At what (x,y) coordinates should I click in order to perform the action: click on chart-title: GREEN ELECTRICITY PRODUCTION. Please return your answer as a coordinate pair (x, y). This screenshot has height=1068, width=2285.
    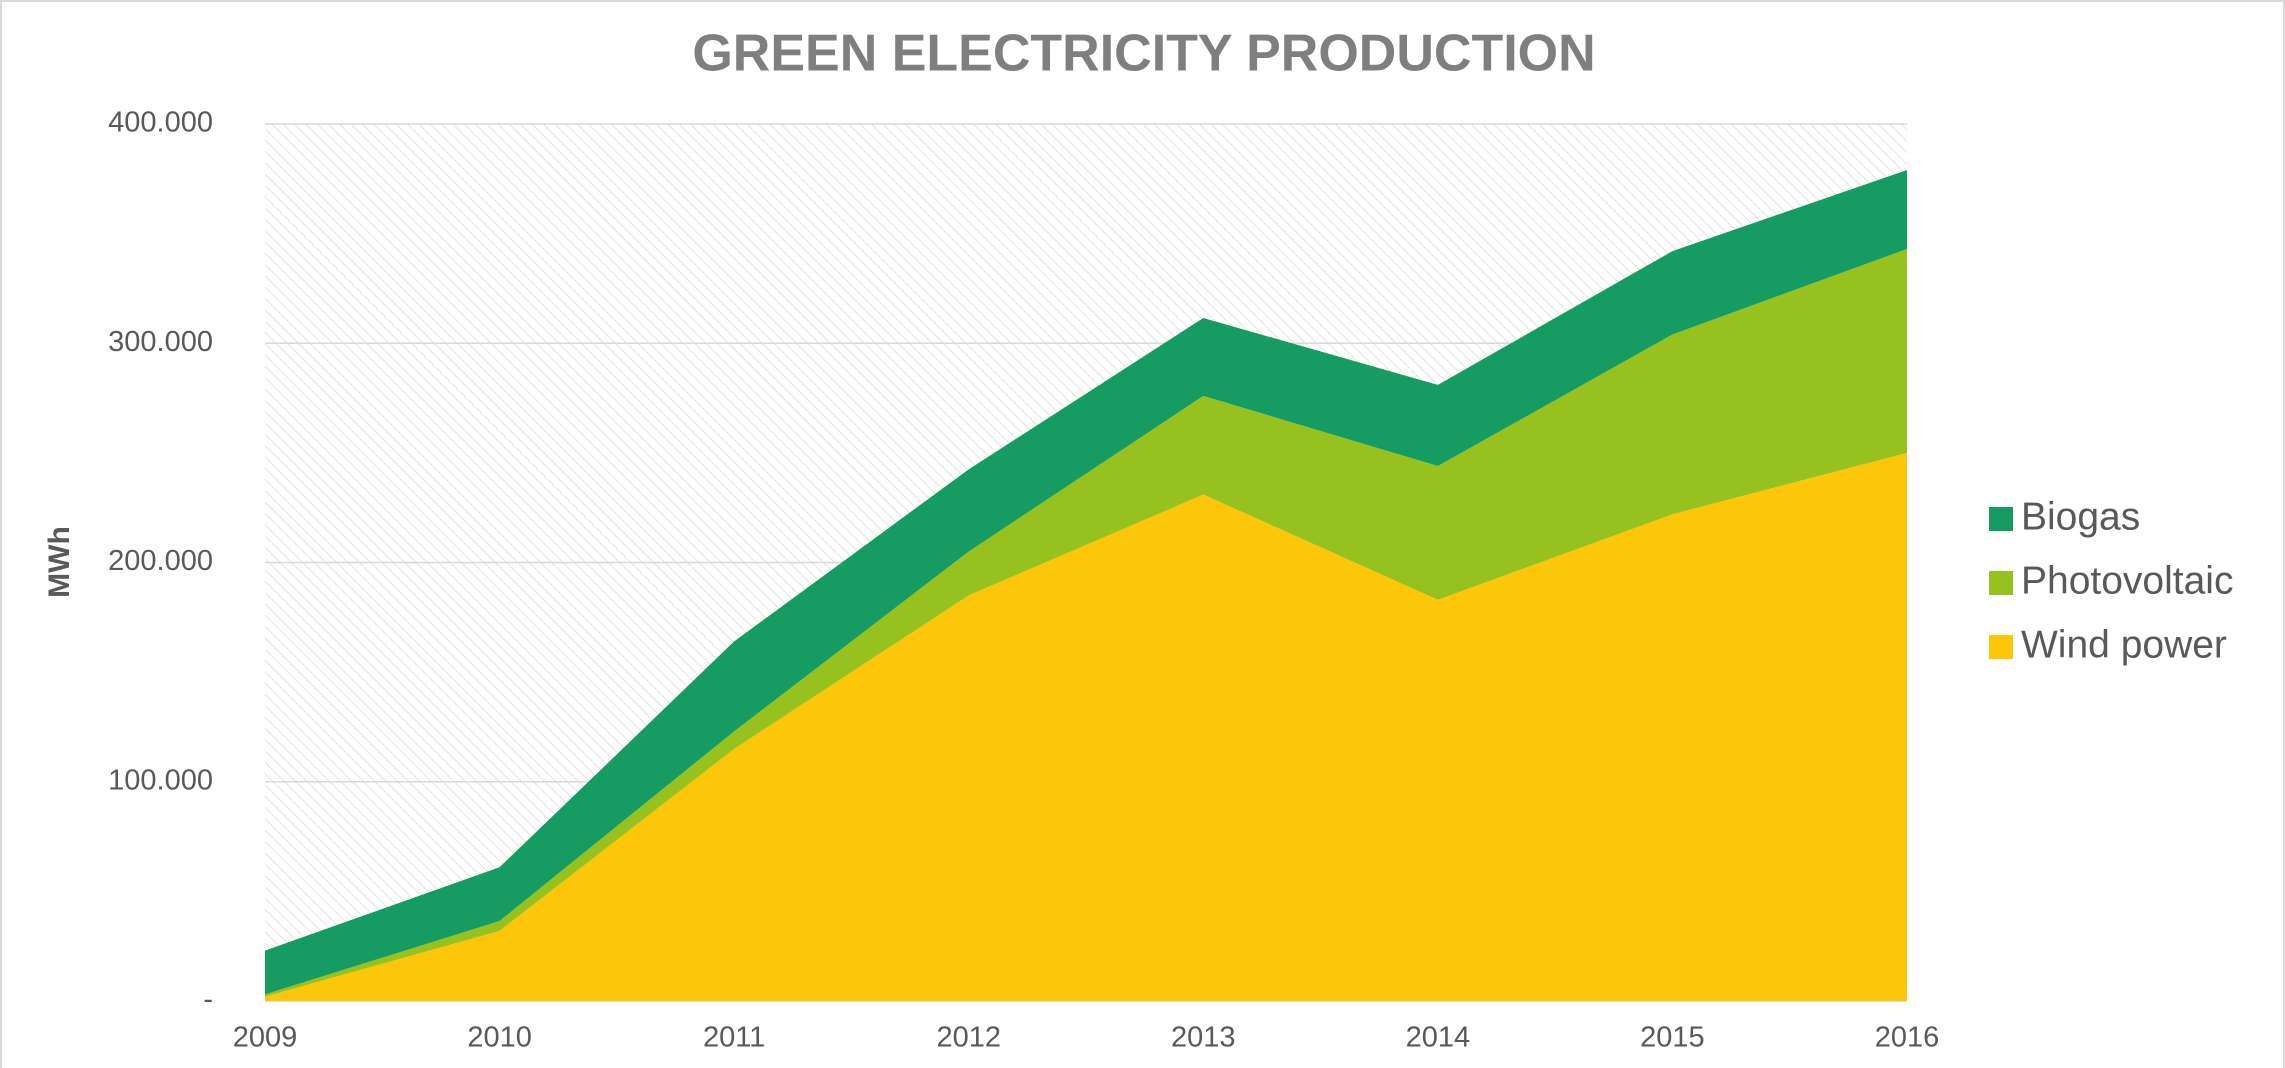
    Looking at the image, I should click on (1143, 54).